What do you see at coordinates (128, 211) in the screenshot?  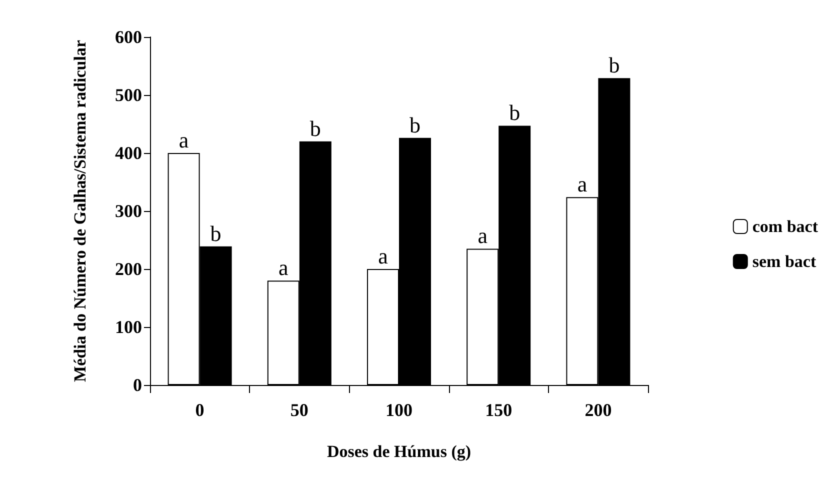 I see `y-tick-label: 300` at bounding box center [128, 211].